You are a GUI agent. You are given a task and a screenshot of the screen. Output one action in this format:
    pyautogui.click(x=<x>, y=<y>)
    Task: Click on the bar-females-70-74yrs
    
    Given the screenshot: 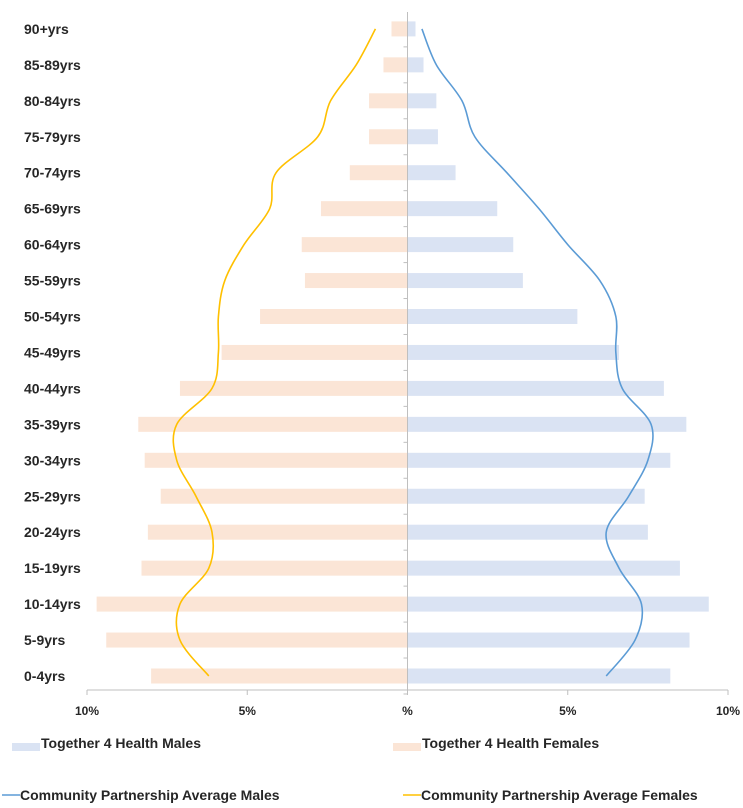 What is the action you would take?
    pyautogui.click(x=378, y=173)
    